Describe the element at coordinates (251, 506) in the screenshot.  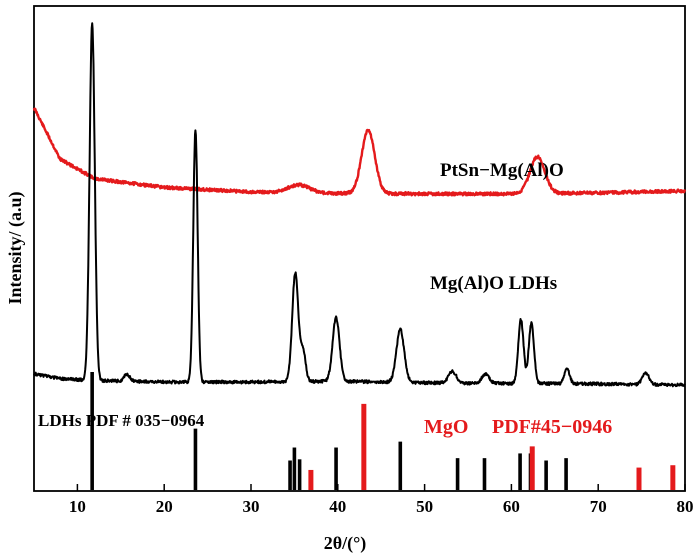
I see `x-tick-label-30: 30` at that location.